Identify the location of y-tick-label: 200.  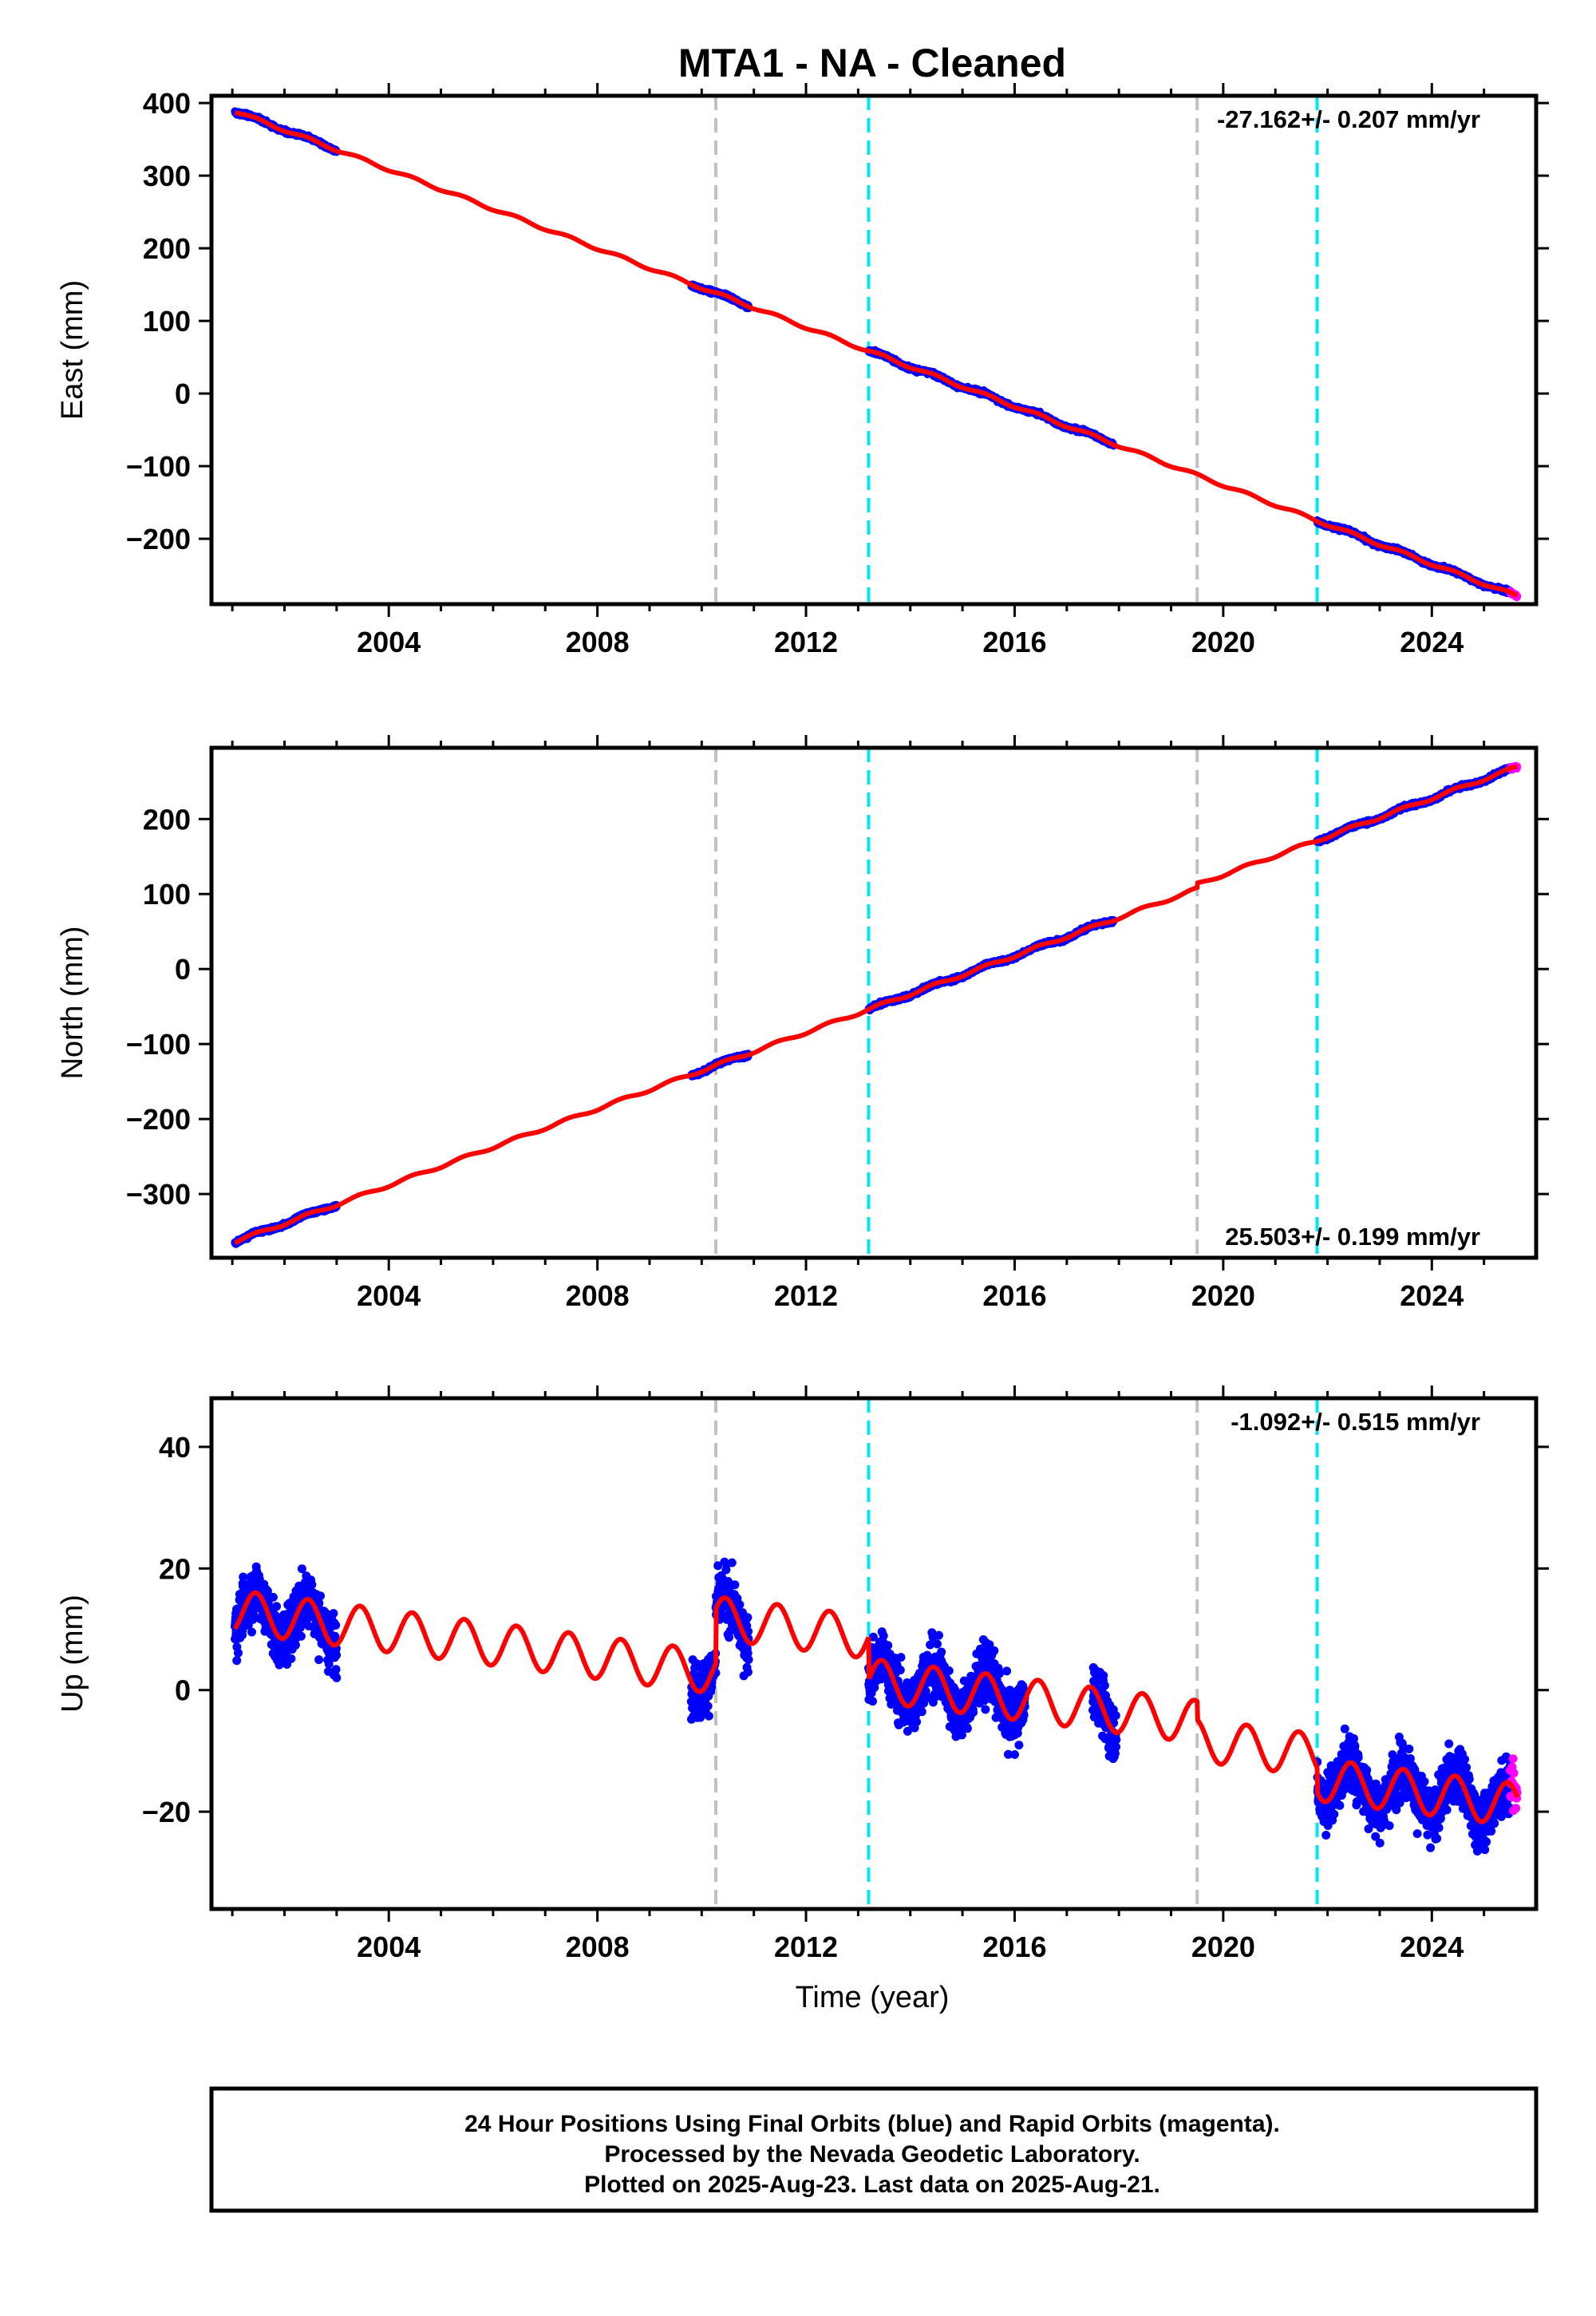
(167, 248).